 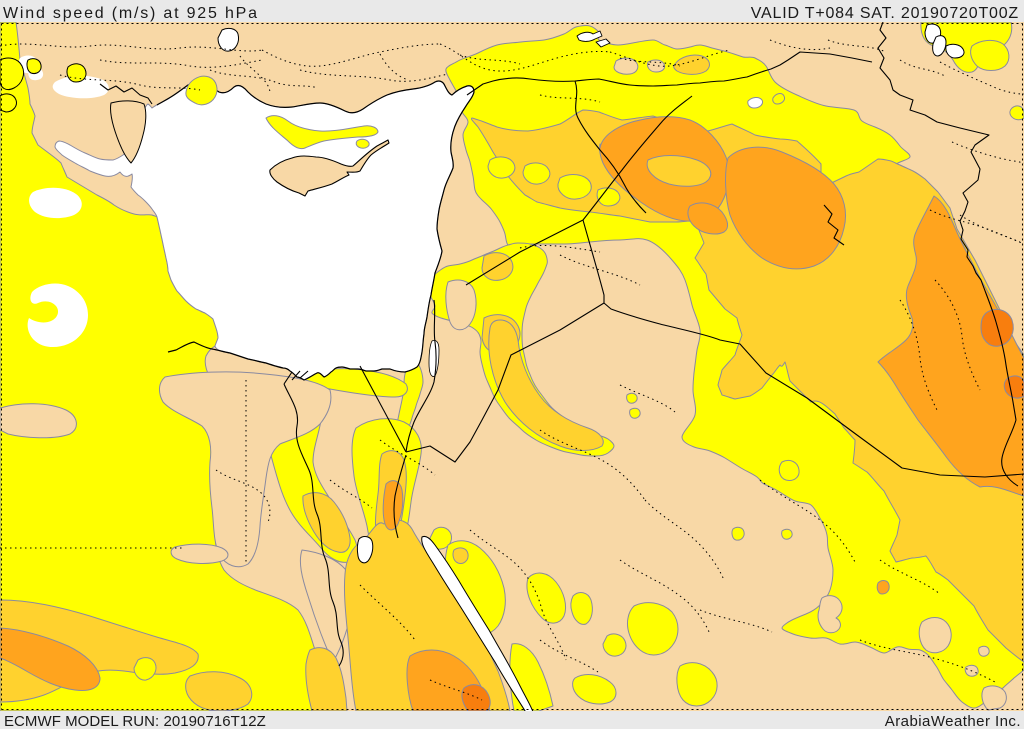 What do you see at coordinates (131, 13) in the screenshot?
I see `svg-text: Wind speed (m/s) at 925 hPa` at bounding box center [131, 13].